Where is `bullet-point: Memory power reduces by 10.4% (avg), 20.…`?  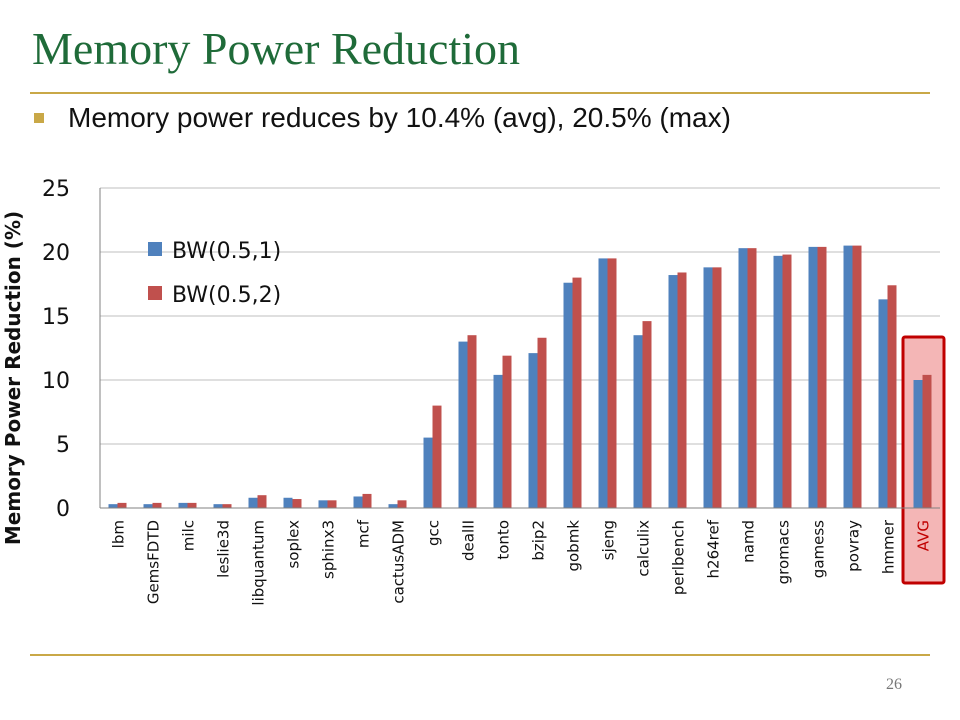
bullet-point: Memory power reduces by 10.4% (avg), 20.… is located at coordinates (382, 118).